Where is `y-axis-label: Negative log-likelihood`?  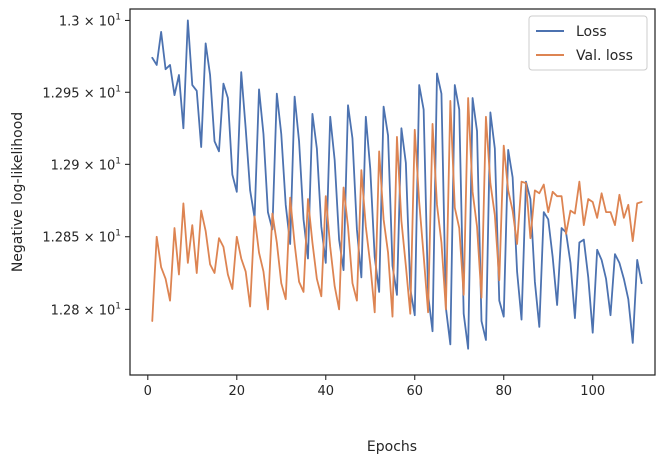 y-axis-label: Negative log-likelihood is located at coordinates (18, 192).